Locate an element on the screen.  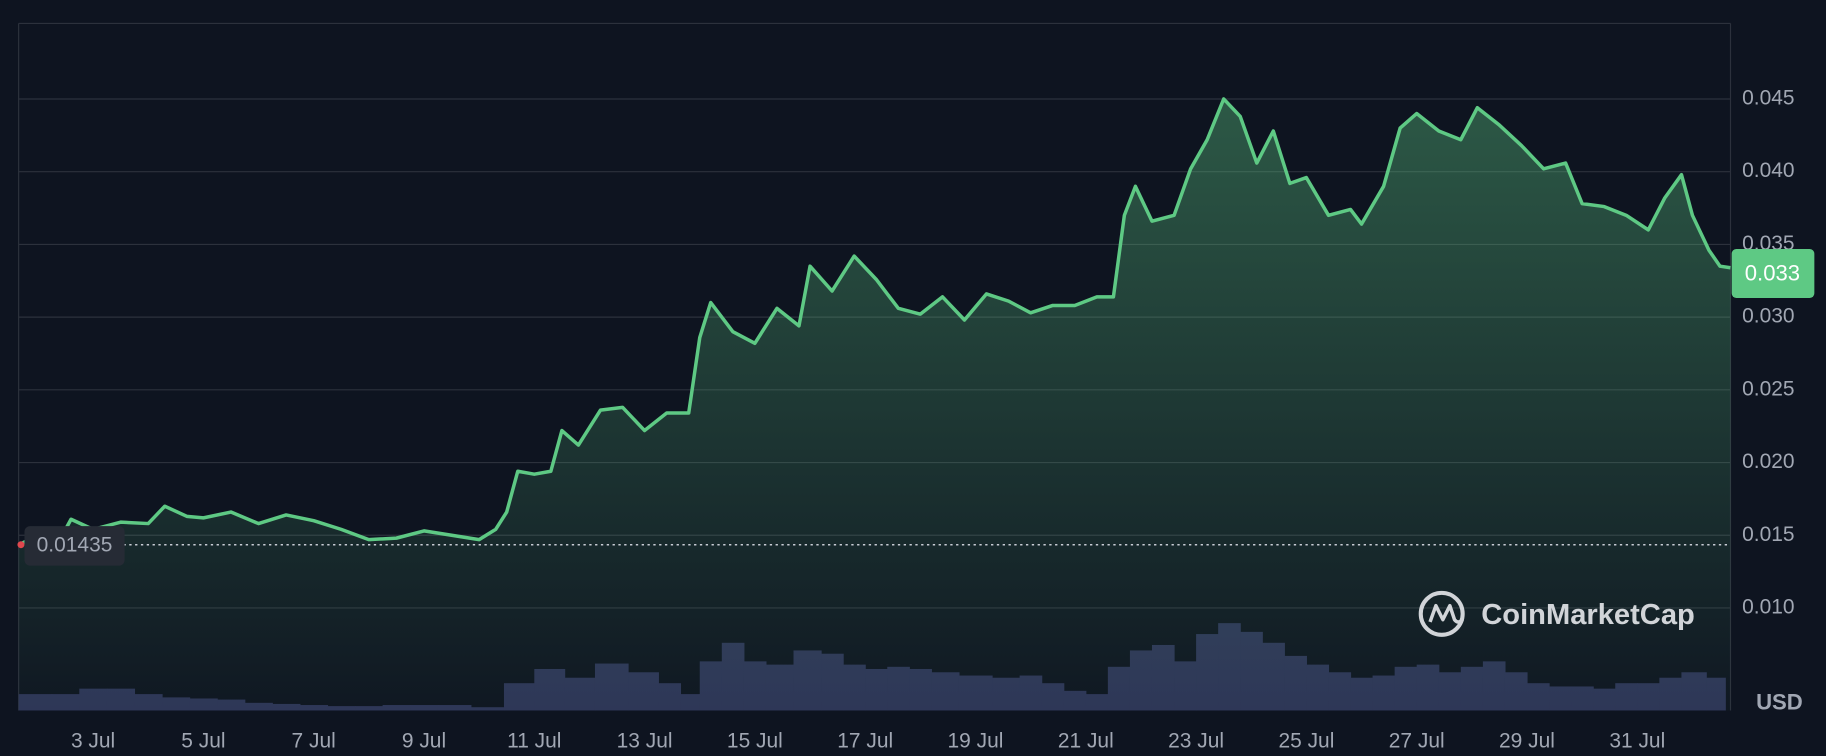
x-tick-label: 27 Jul is located at coordinates (1417, 740).